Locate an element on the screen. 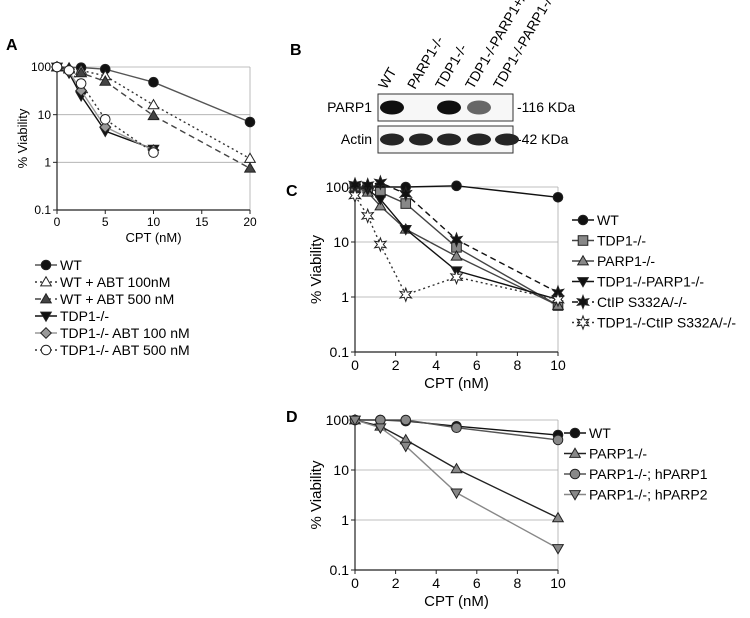  legend-label: TDP1-/-PARP1-/- is located at coordinates (650, 281).